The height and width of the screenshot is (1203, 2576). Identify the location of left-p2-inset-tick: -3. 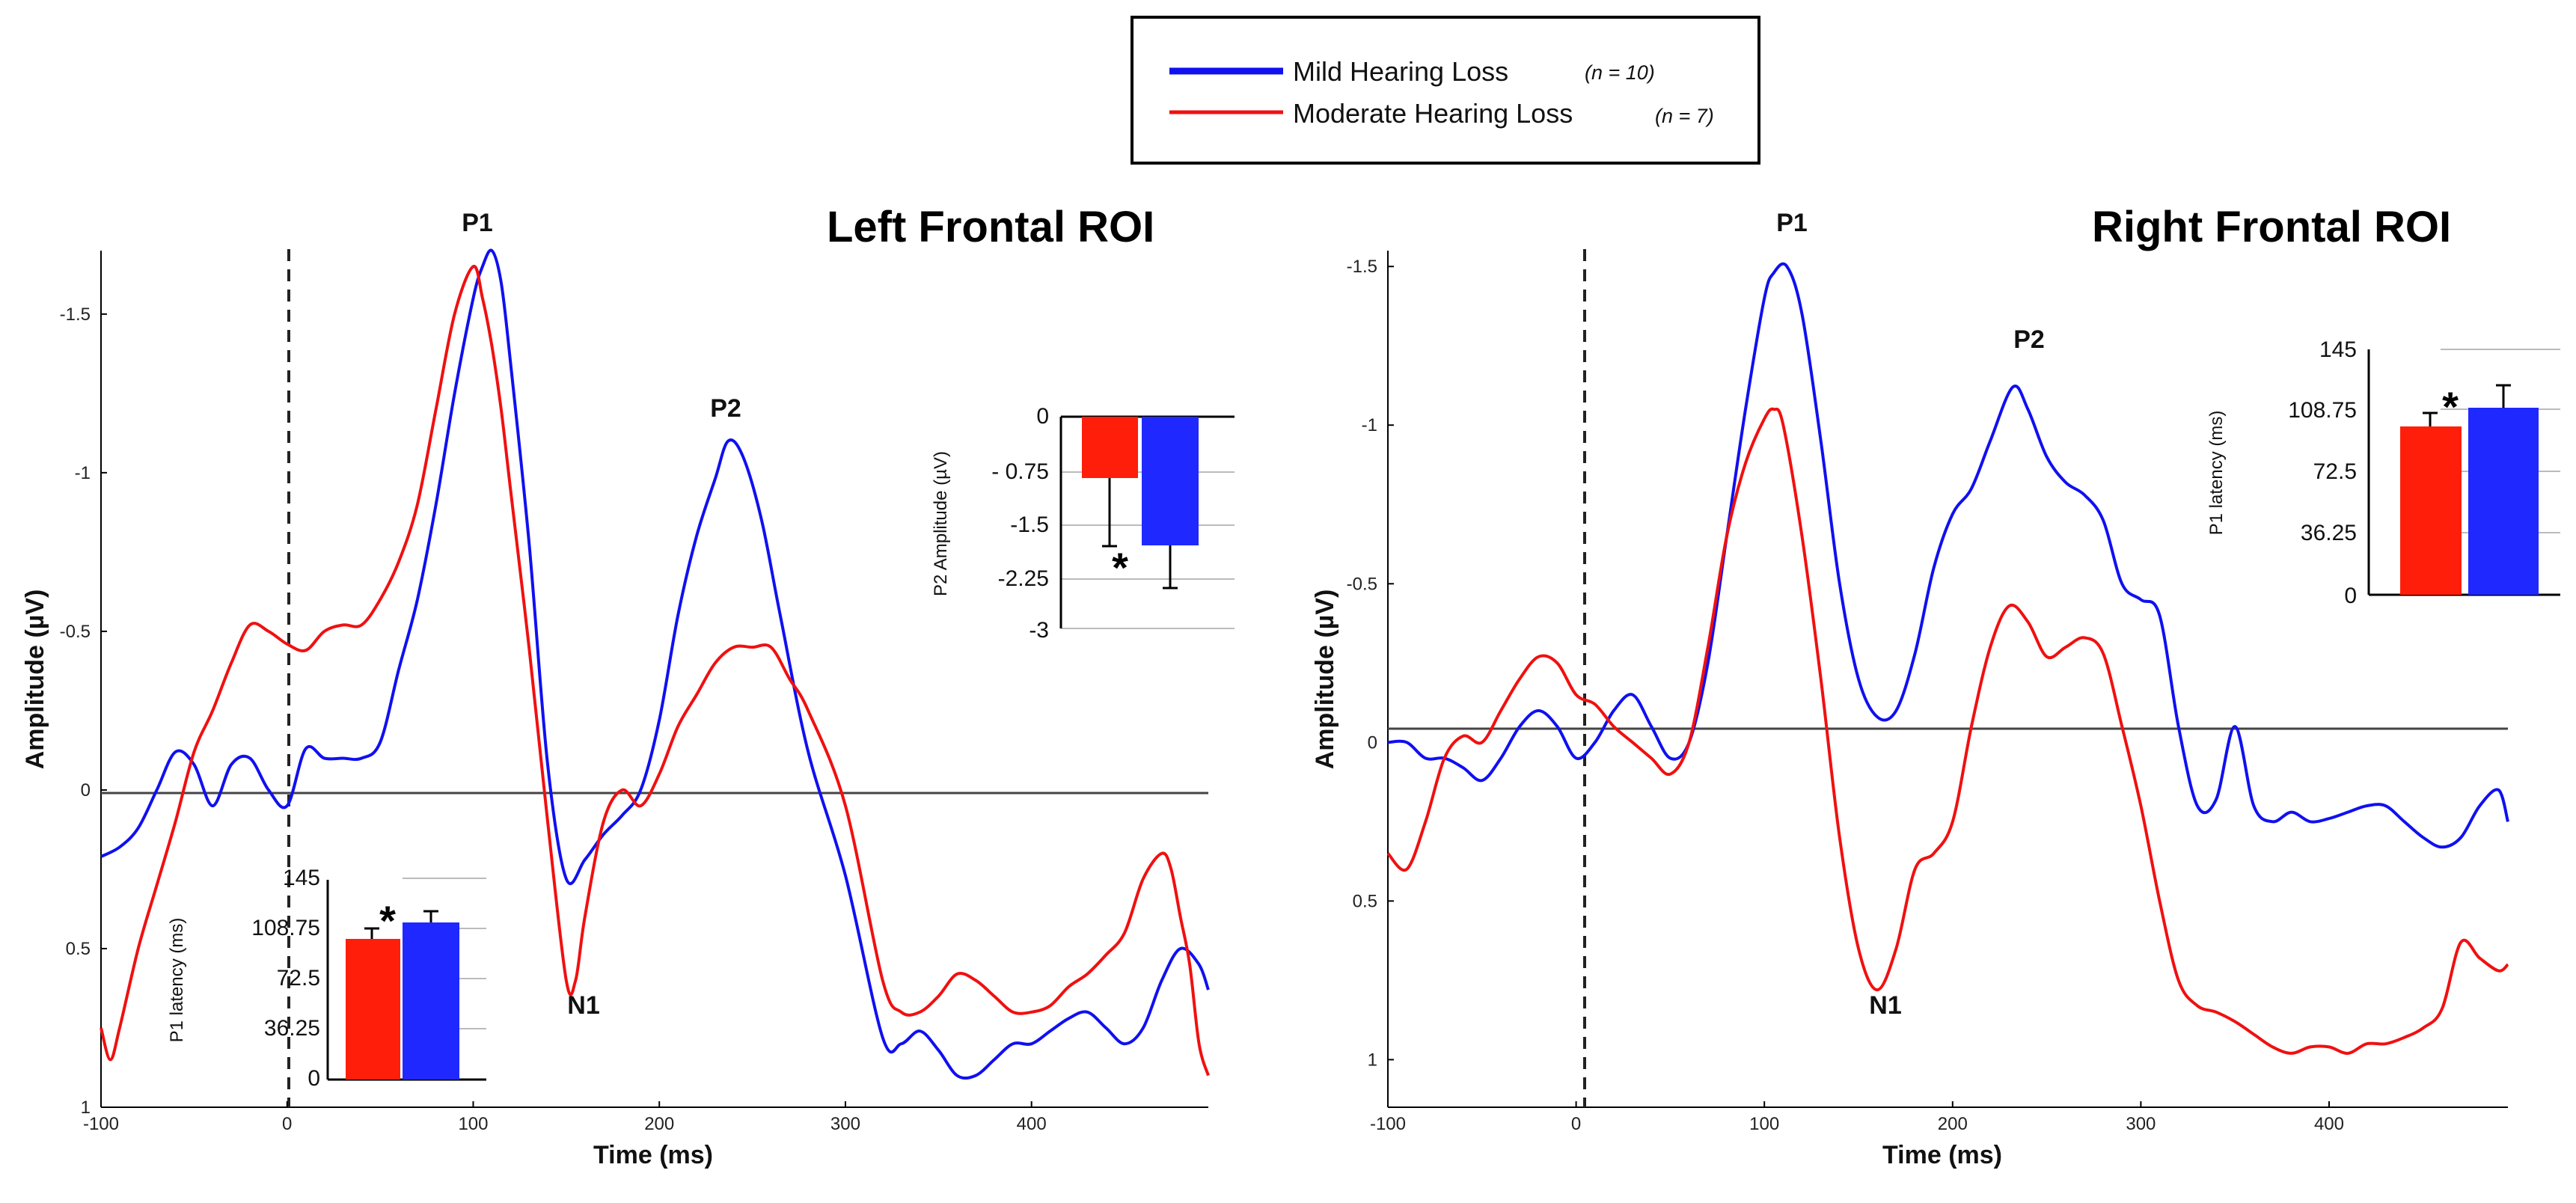
(1039, 630).